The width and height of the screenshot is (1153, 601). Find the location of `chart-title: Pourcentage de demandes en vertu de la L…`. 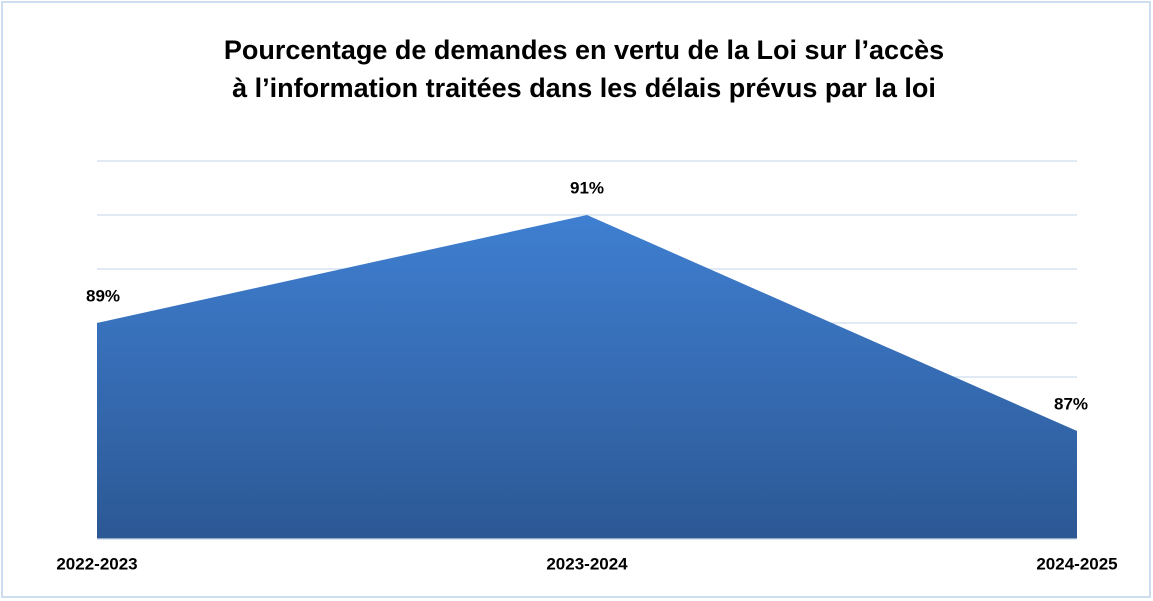

chart-title: Pourcentage de demandes en vertu de la L… is located at coordinates (584, 50).